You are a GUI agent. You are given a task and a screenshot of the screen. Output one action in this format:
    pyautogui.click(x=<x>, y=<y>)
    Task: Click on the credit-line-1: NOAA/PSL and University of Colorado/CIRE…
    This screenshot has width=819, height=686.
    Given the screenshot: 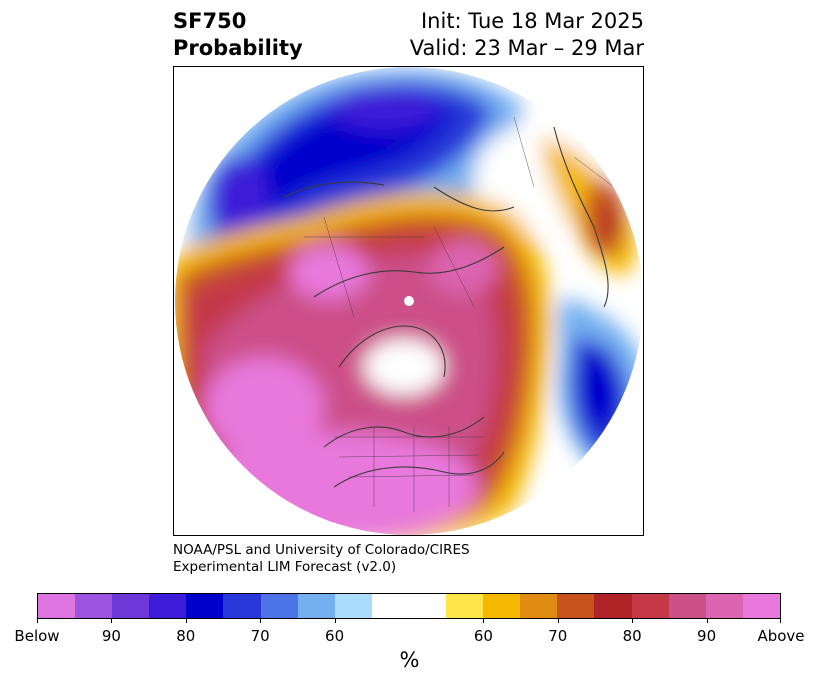 What is the action you would take?
    pyautogui.click(x=321, y=550)
    